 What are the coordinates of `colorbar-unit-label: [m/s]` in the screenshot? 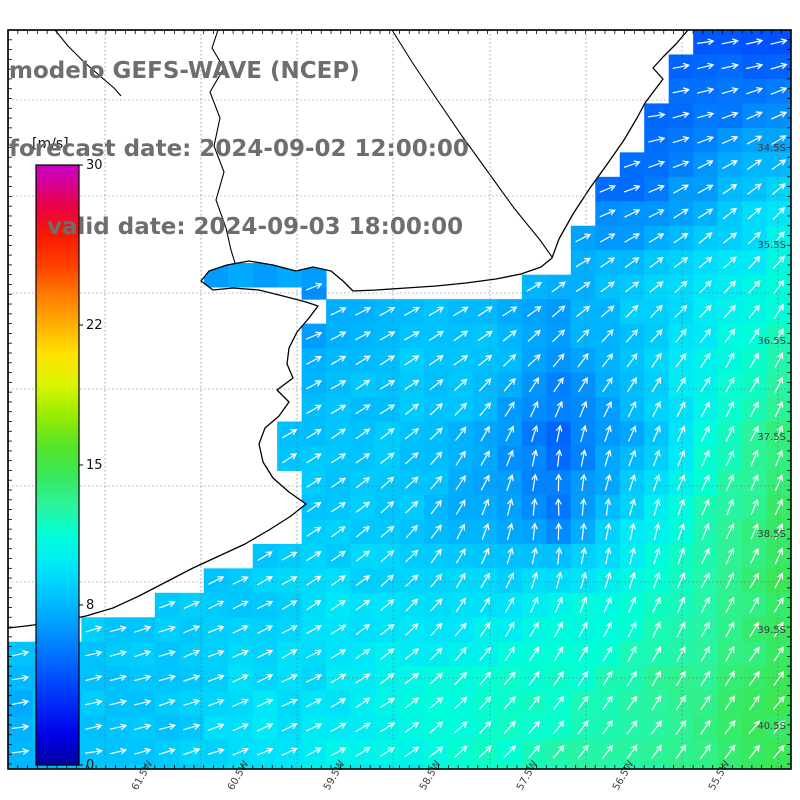 It's located at (50, 144).